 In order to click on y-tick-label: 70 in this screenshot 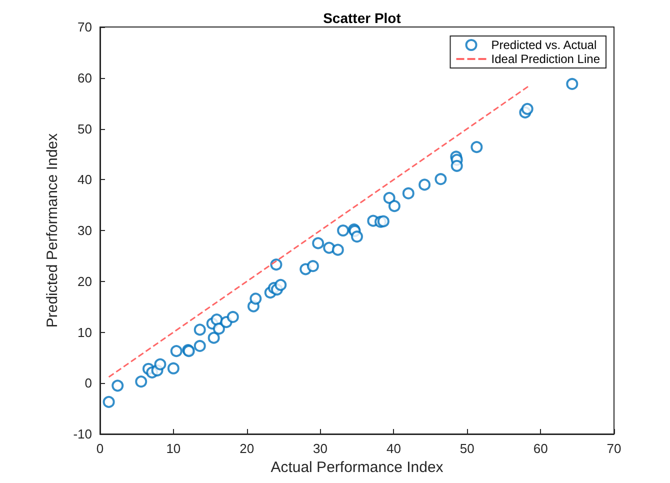, I will do `click(85, 27)`.